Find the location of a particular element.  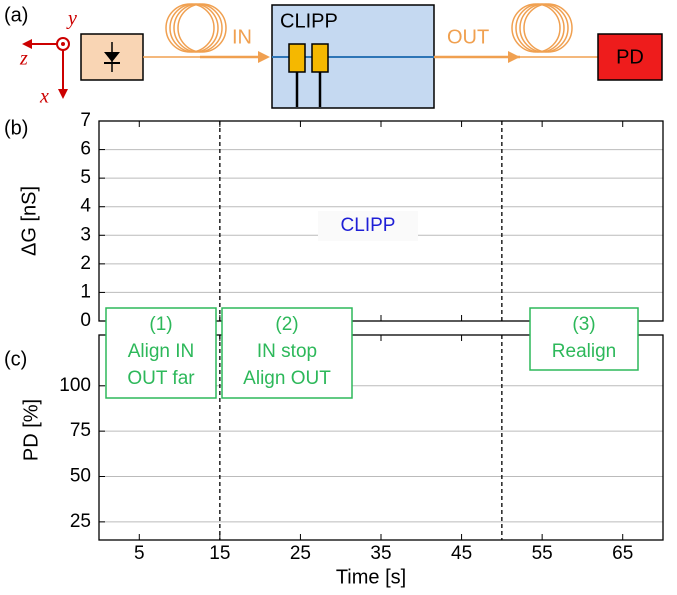

in-label: IN is located at coordinates (242, 37).